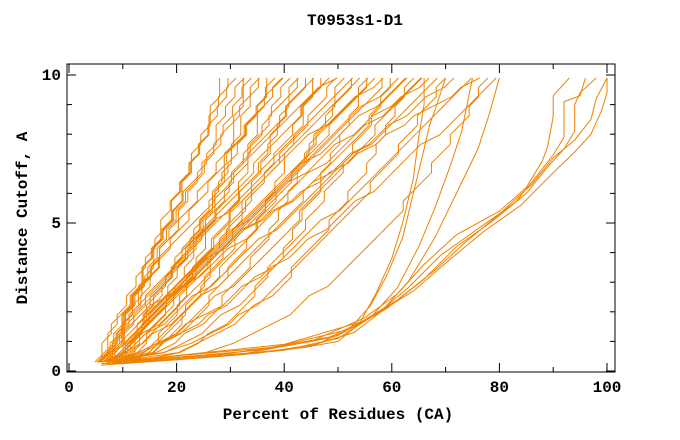 The height and width of the screenshot is (440, 680). What do you see at coordinates (69, 388) in the screenshot?
I see `x-tick-label: 0` at bounding box center [69, 388].